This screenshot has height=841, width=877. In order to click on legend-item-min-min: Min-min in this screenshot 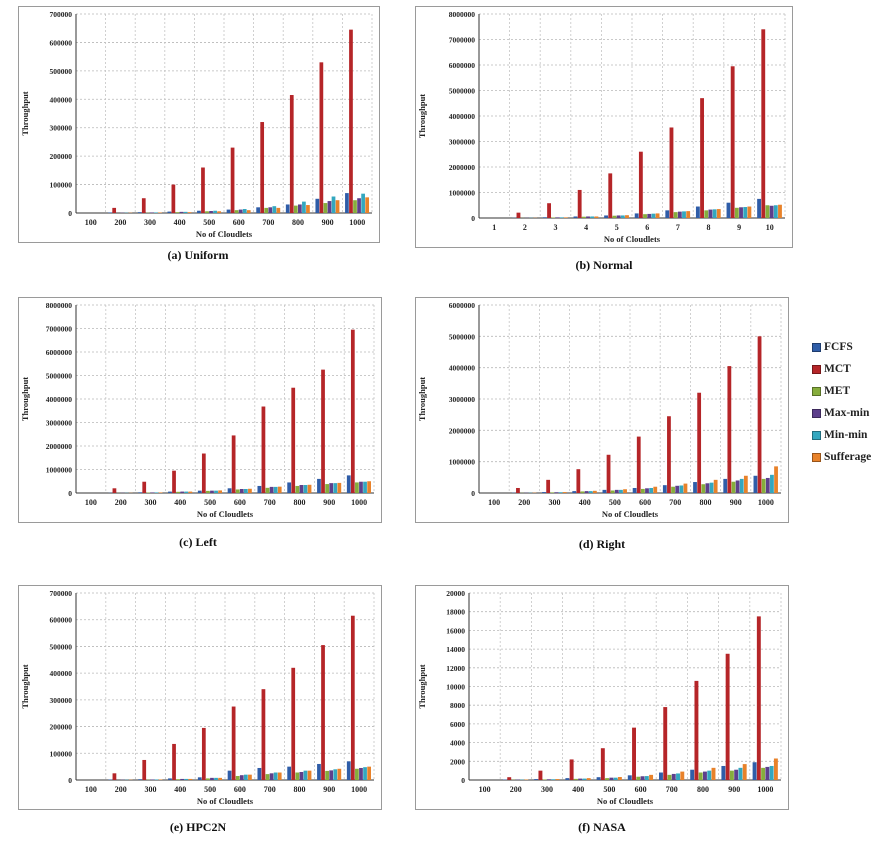, I will do `click(841, 435)`.